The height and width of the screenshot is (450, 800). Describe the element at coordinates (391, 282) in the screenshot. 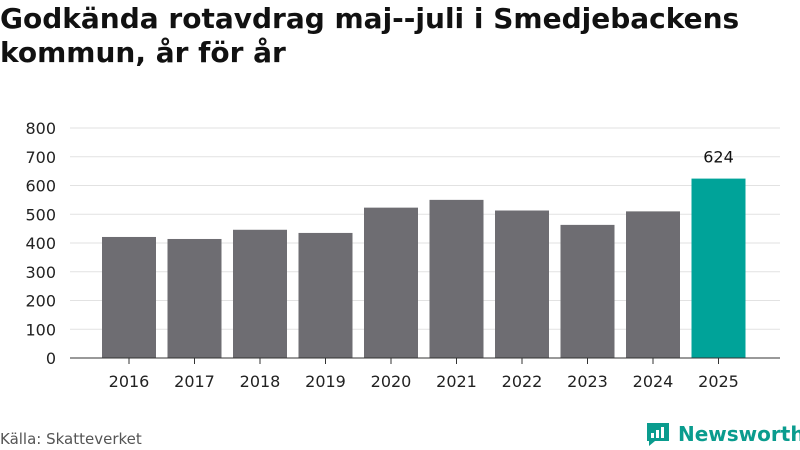

I see `bar-2020` at that location.